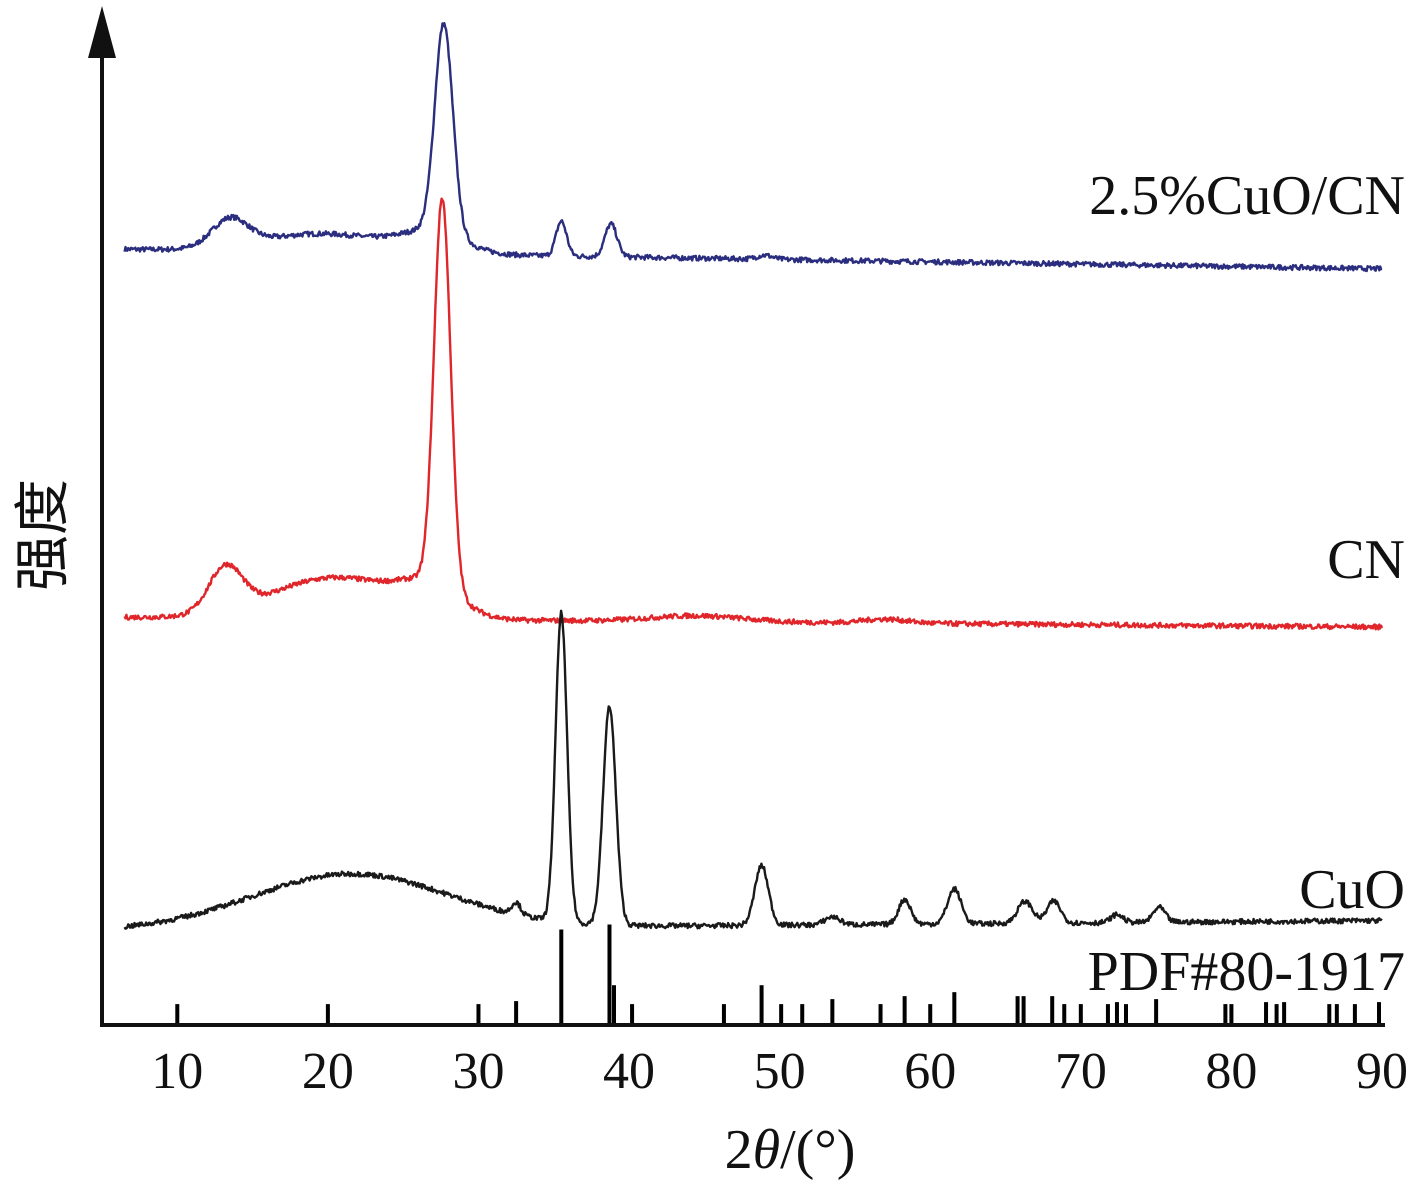  Describe the element at coordinates (1081, 1071) in the screenshot. I see `x-tick-label: 70` at that location.